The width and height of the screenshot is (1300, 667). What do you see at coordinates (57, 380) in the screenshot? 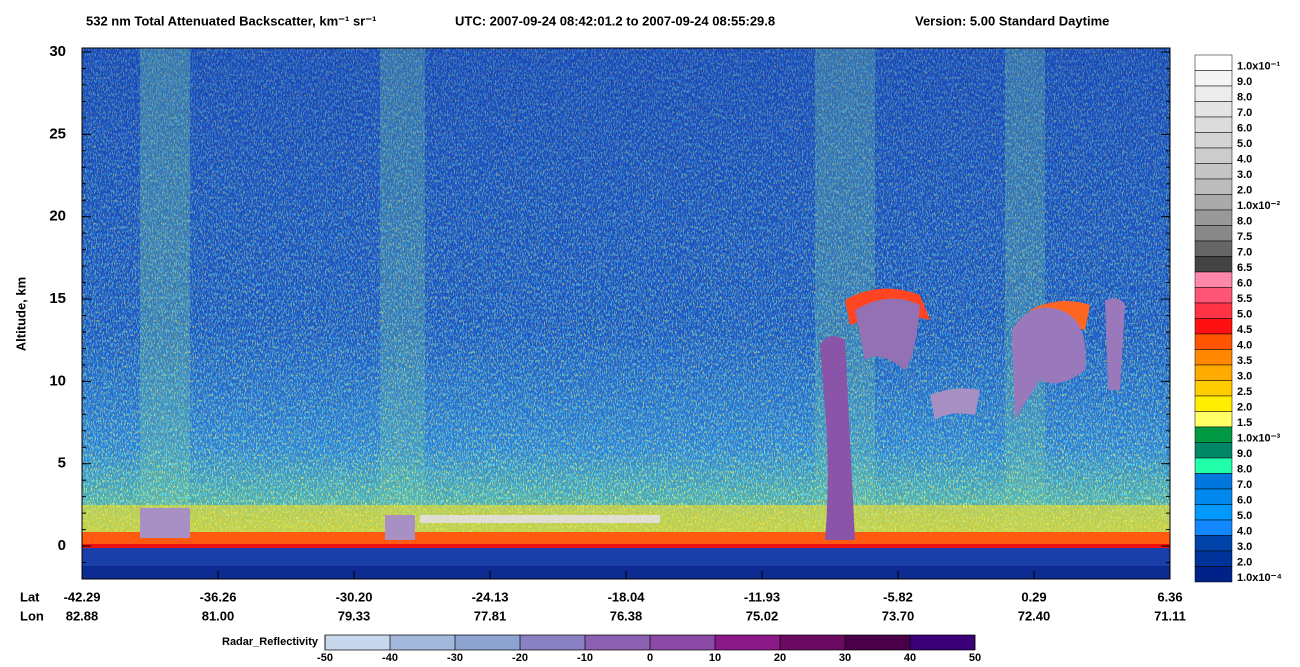
I see `y-tick-label: 10` at bounding box center [57, 380].